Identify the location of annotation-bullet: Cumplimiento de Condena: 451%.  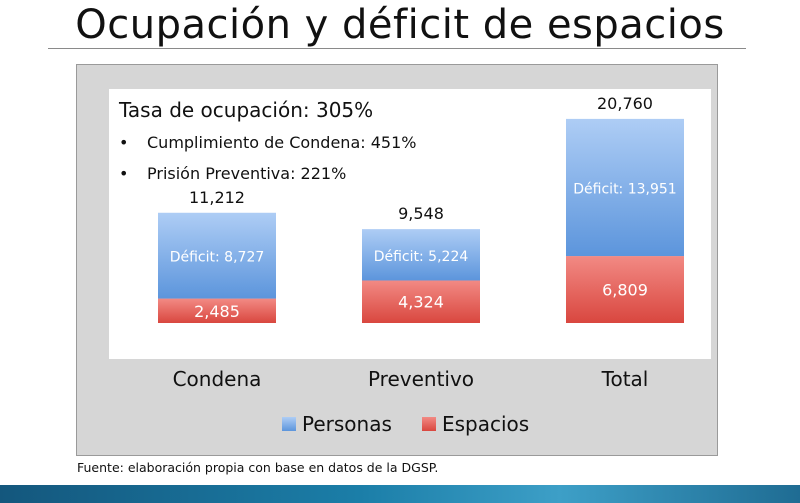
(281, 142).